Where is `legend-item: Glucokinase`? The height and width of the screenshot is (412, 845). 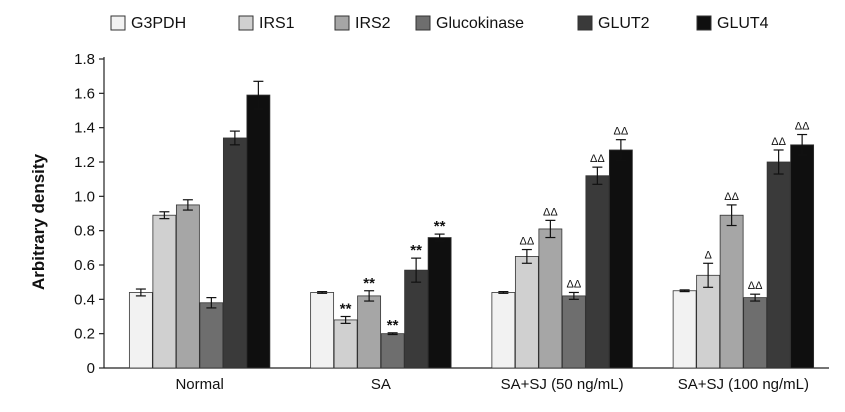
legend-item: Glucokinase is located at coordinates (469, 23).